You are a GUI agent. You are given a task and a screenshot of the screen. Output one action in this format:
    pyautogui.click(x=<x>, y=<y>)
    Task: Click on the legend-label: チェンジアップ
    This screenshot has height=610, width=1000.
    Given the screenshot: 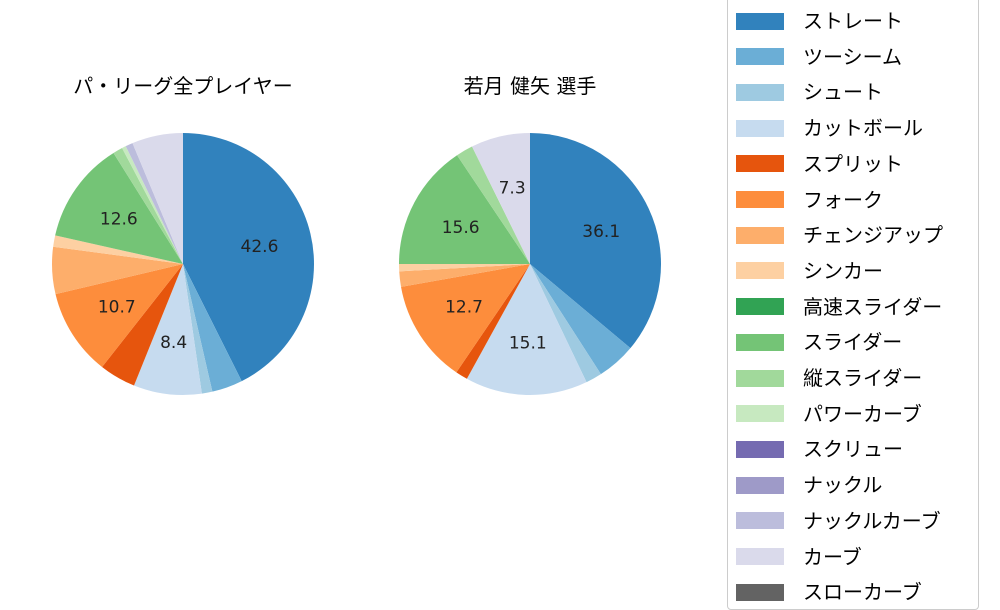 What is the action you would take?
    pyautogui.click(x=873, y=235)
    